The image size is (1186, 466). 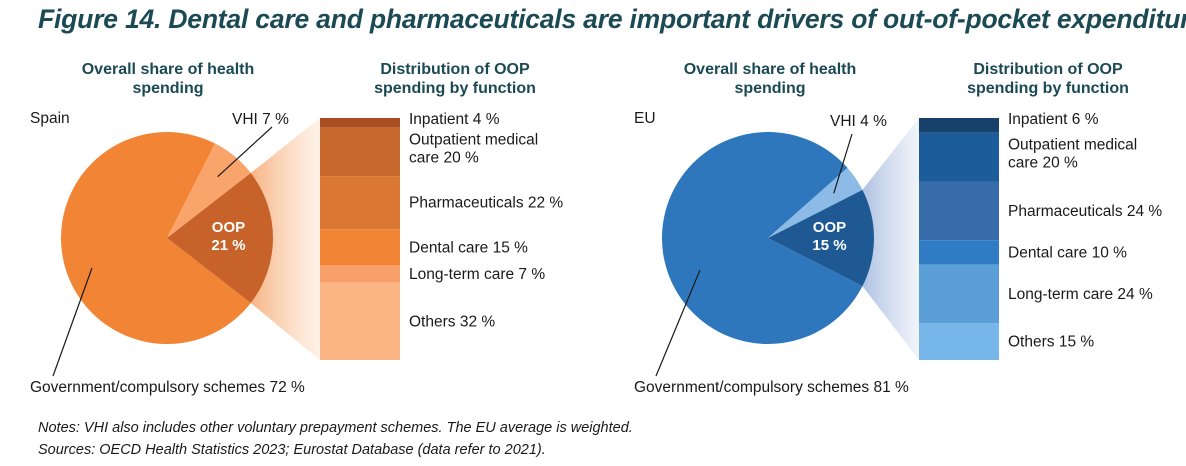 I want to click on bar-segment-label: Pharmaceuticals 24 %, so click(x=1085, y=211).